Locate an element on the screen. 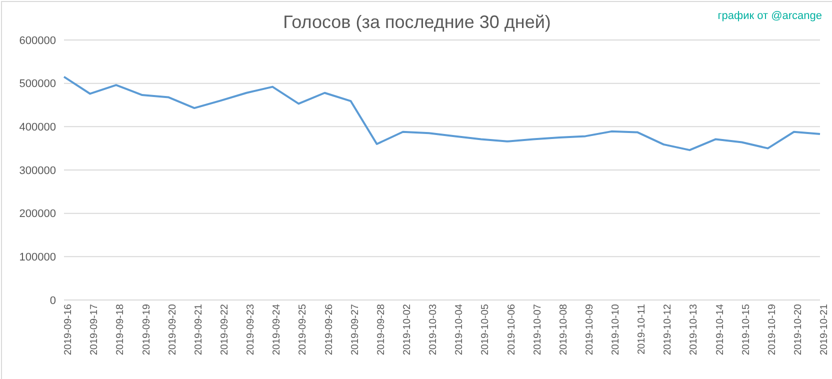  text: график от @arcange is located at coordinates (770, 16).